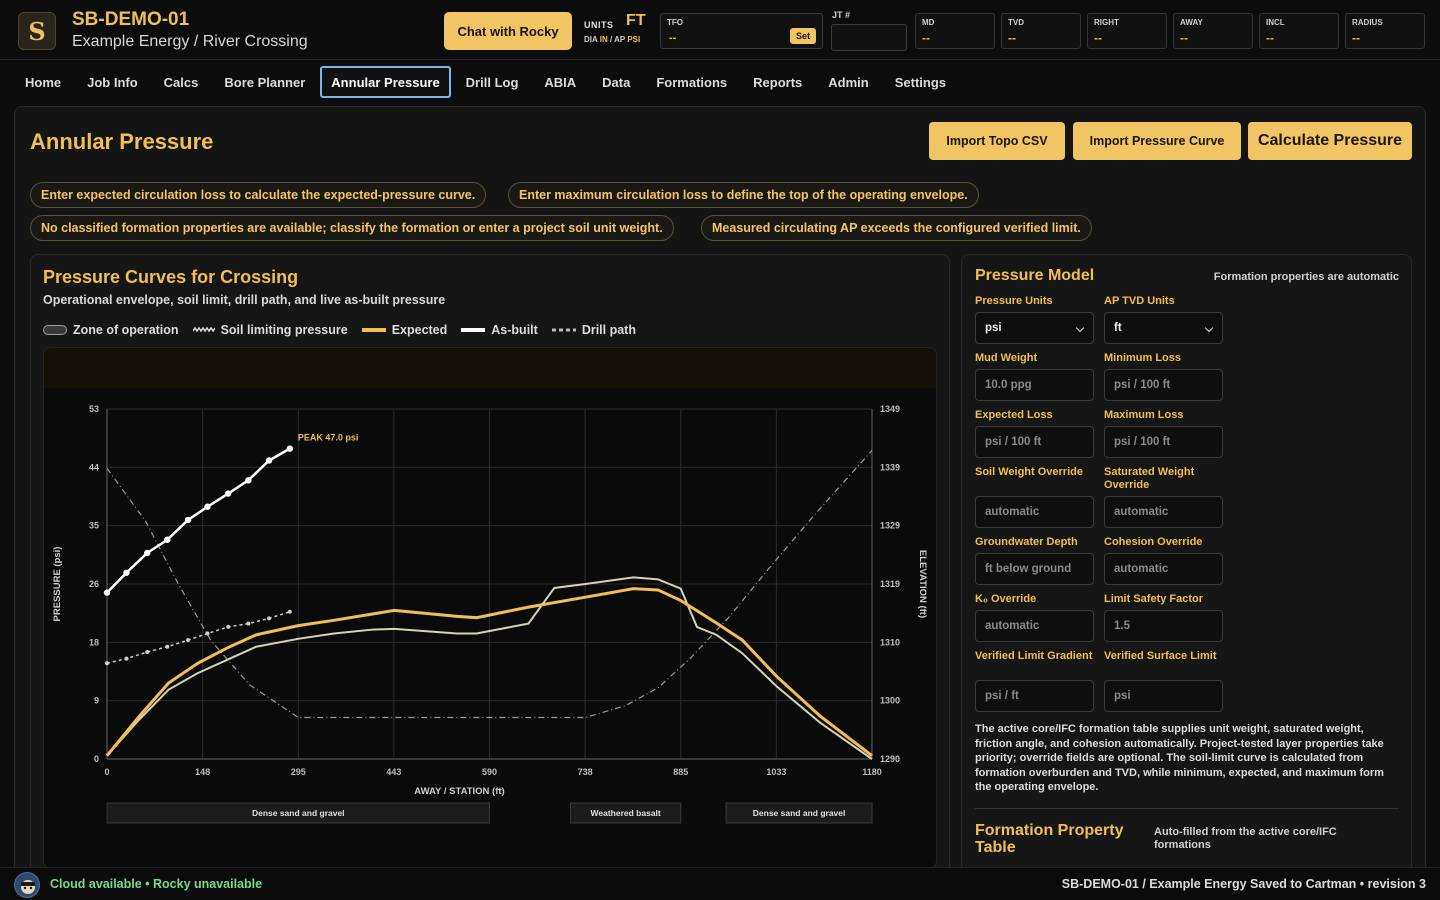  I want to click on soil-weight-override-input: automatic, so click(1034, 512).